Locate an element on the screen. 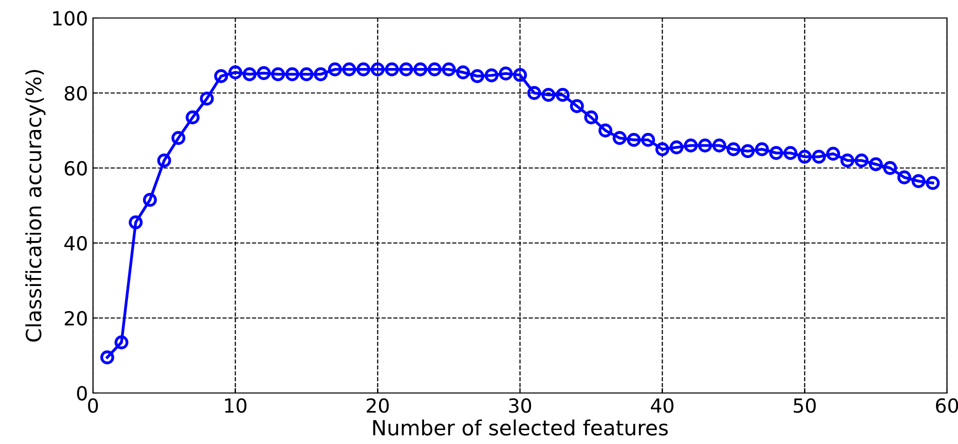 This screenshot has width=958, height=444. x-tick-label: 60 is located at coordinates (947, 405).